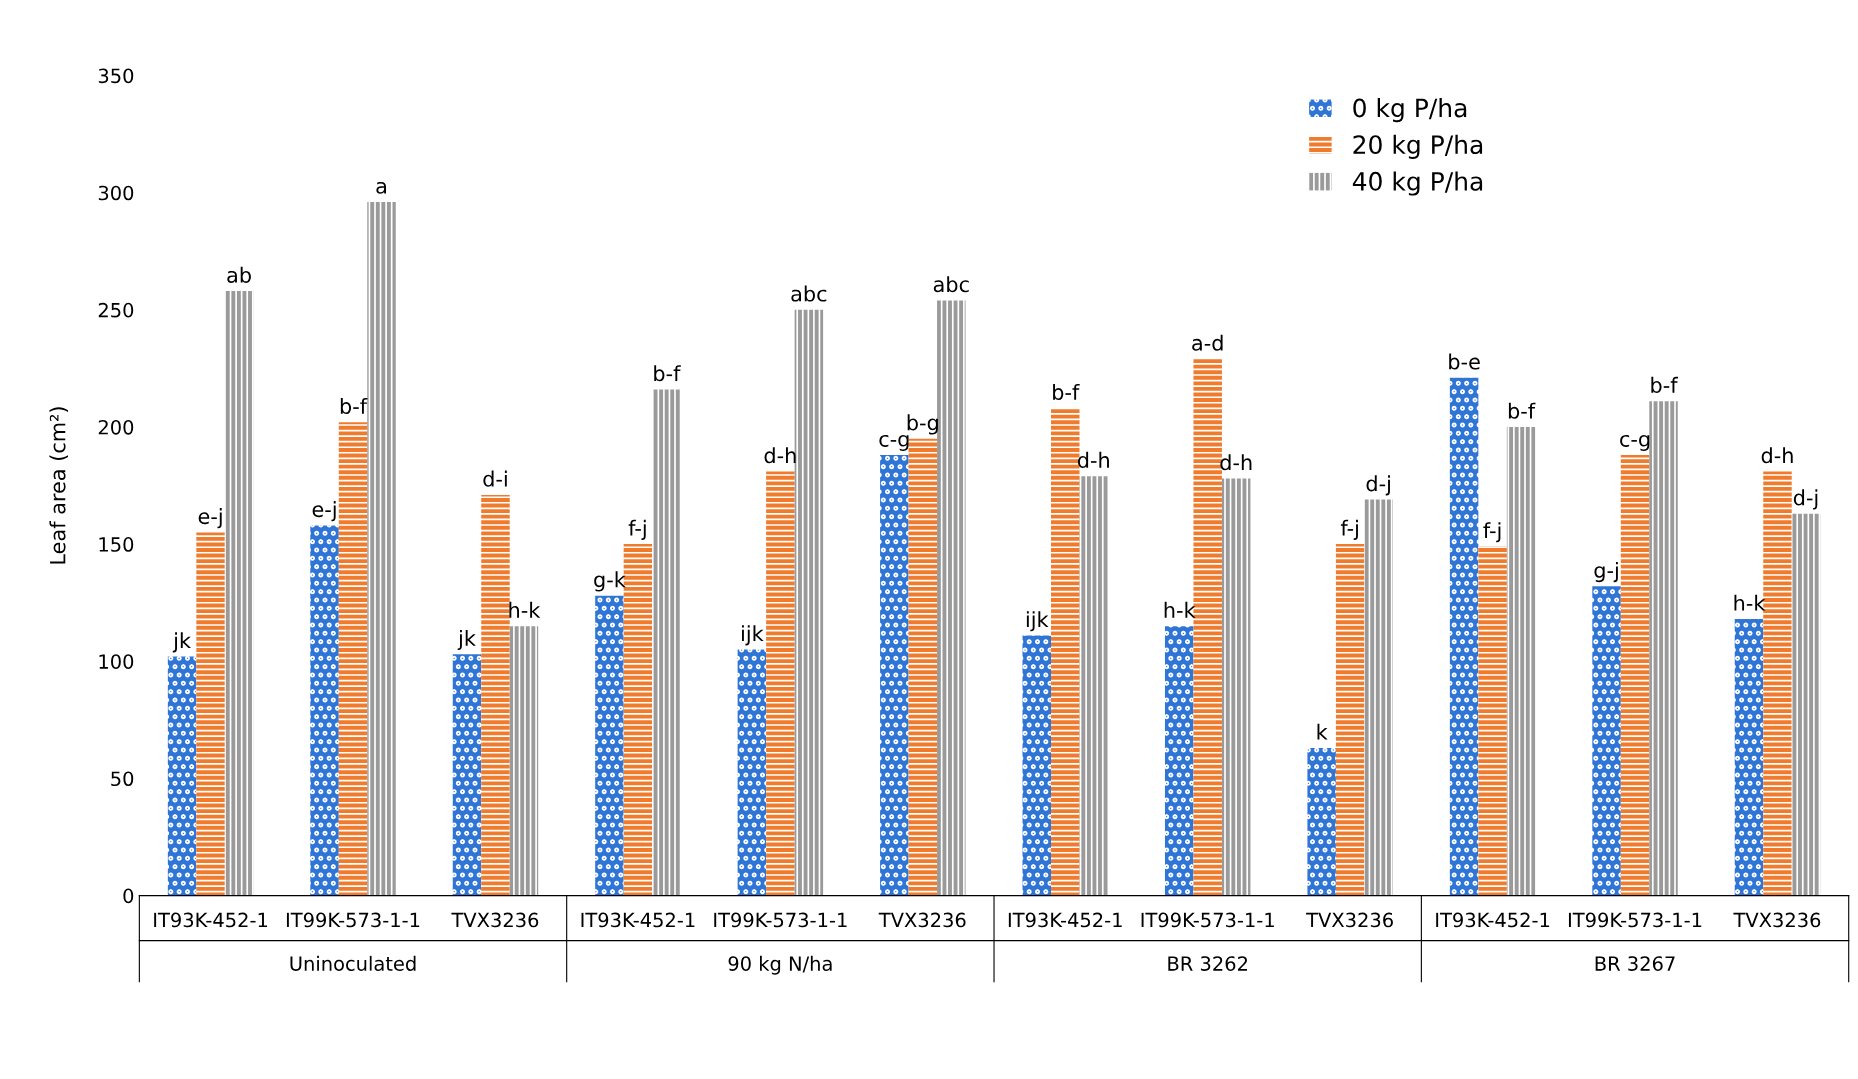  What do you see at coordinates (116, 310) in the screenshot?
I see `y-tick-label: 250` at bounding box center [116, 310].